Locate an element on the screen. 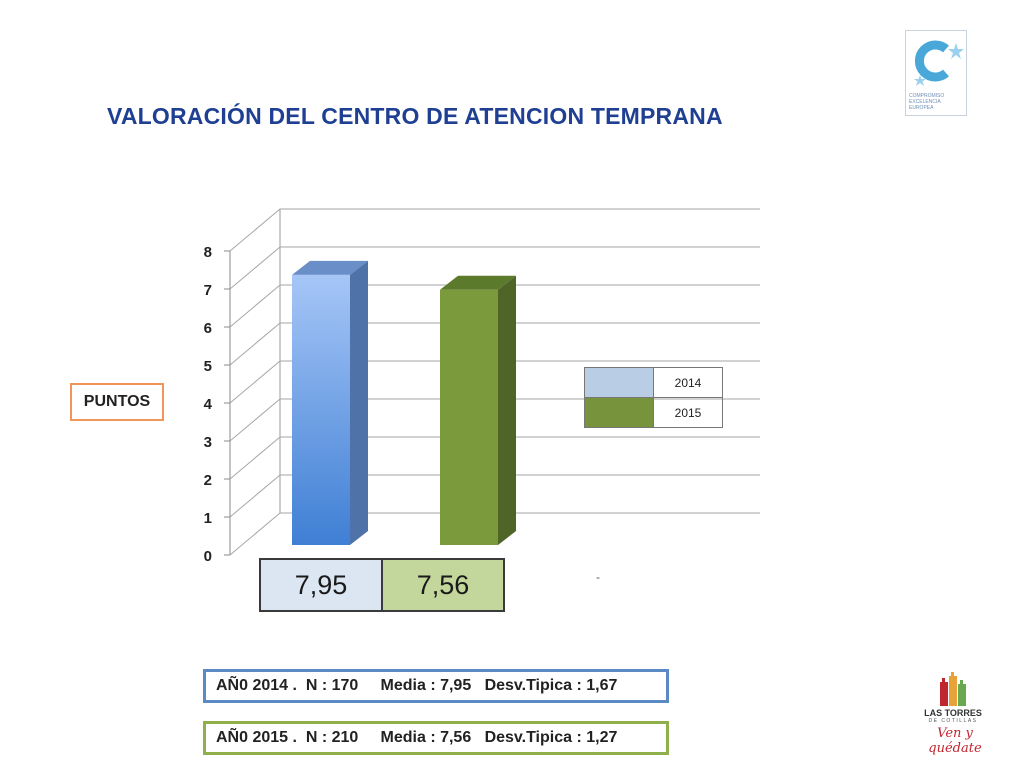 Image resolution: width=1024 pixels, height=768 pixels. chart-legend: 2014 2015 is located at coordinates (653, 397).